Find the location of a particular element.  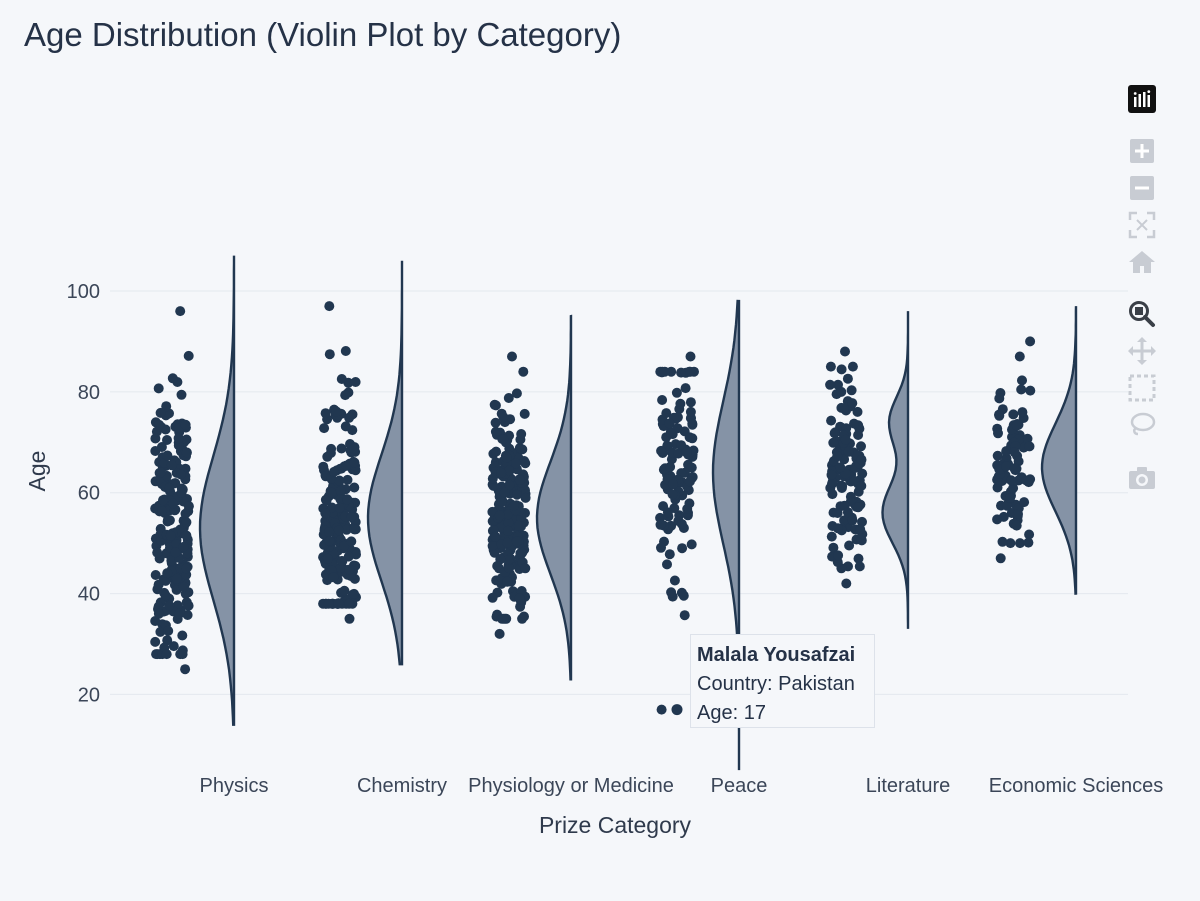

violin-physics is located at coordinates (217, 490).